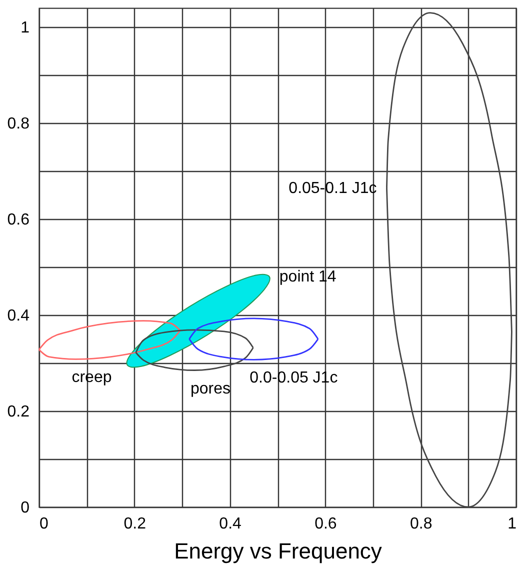 This screenshot has width=532, height=575. I want to click on x-tick-label: 0, so click(44, 524).